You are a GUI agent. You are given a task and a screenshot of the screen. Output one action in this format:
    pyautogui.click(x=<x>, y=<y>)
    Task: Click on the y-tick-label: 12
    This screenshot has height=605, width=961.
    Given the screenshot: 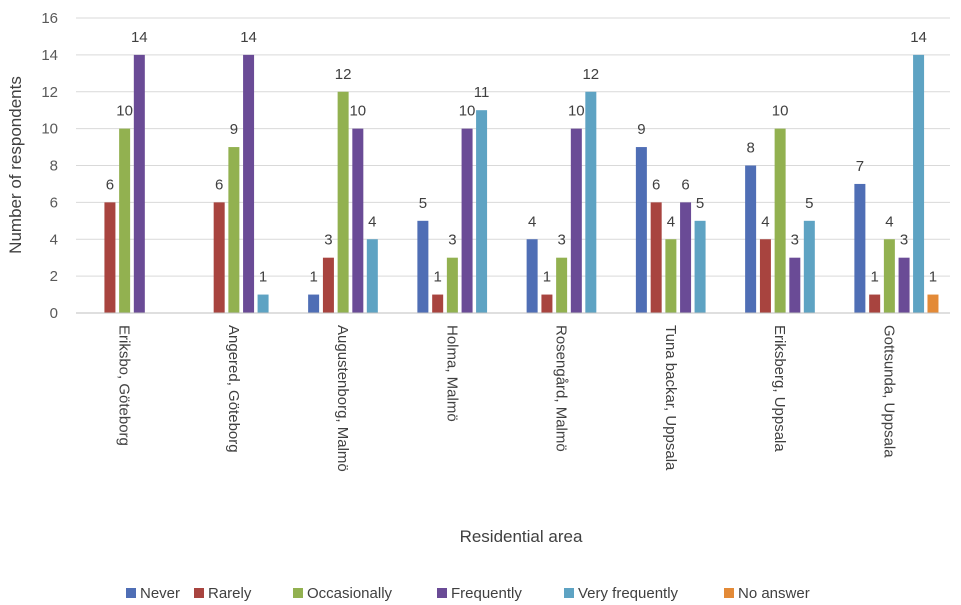 What is the action you would take?
    pyautogui.click(x=49, y=92)
    